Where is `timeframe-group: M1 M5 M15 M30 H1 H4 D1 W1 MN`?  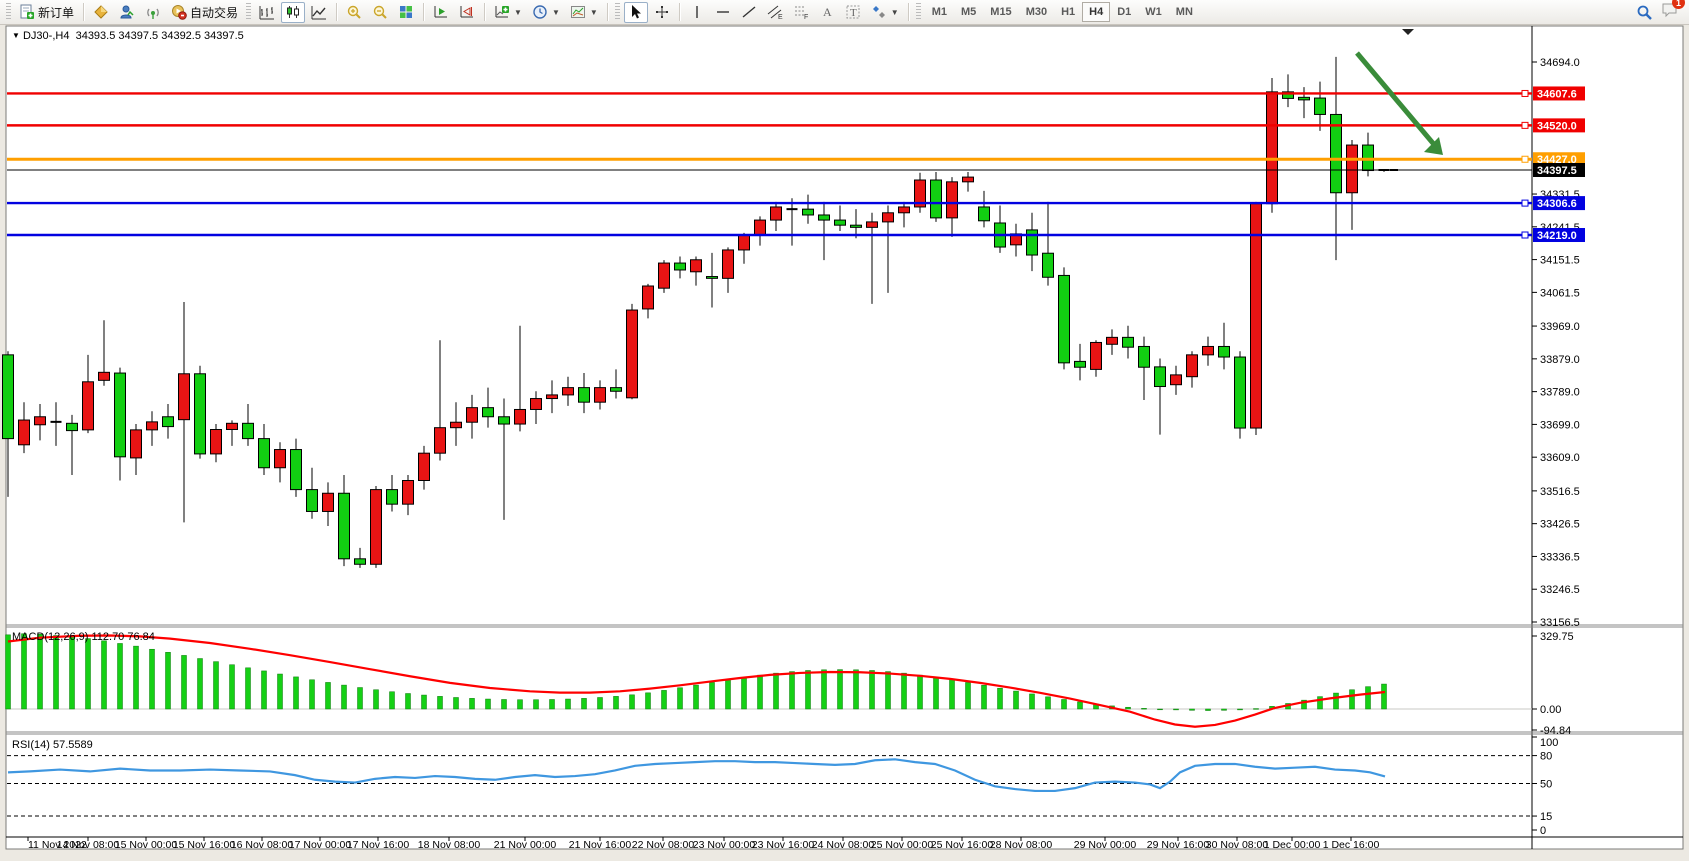 timeframe-group: M1 M5 M15 M30 H1 H4 D1 W1 MN is located at coordinates (1062, 12).